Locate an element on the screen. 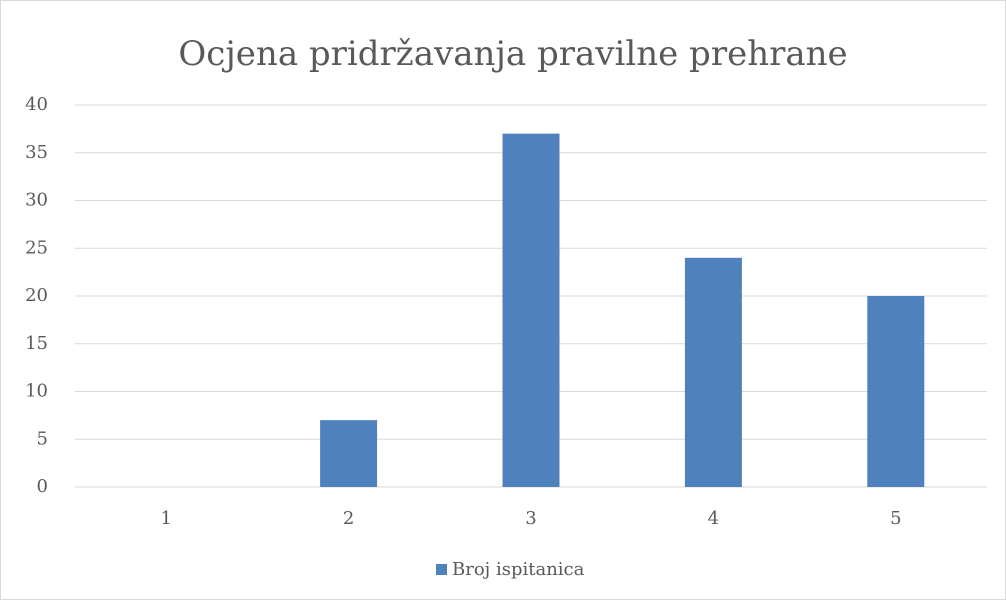 This screenshot has height=600, width=1006. chart-title: Ocjena pridržavanja pravilne prehrane is located at coordinates (512, 54).